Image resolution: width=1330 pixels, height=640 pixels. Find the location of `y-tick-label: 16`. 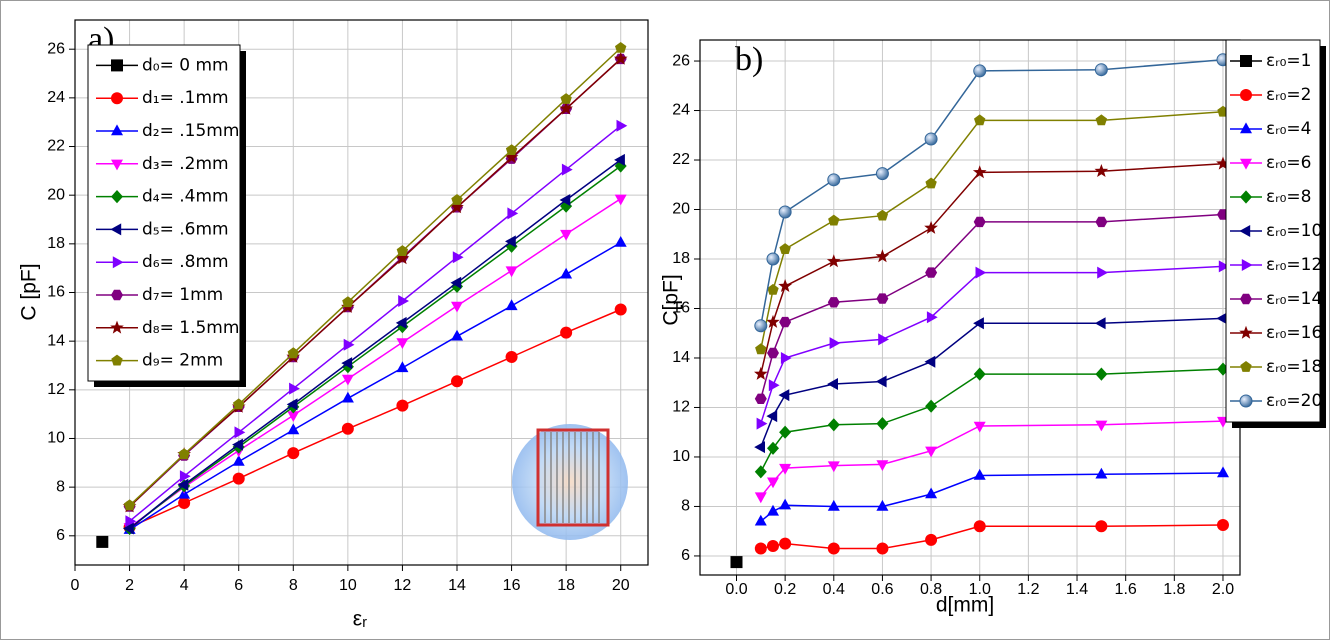

y-tick-label: 16 is located at coordinates (681, 308).